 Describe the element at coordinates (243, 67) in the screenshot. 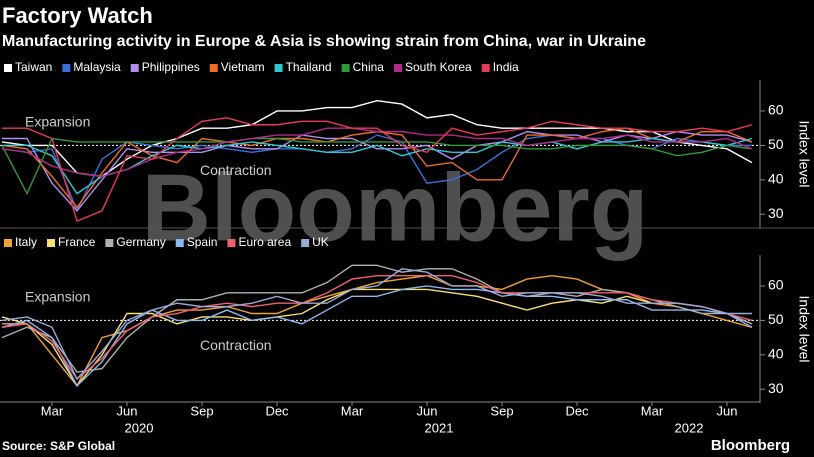

I see `legend-label: Vietnam` at that location.